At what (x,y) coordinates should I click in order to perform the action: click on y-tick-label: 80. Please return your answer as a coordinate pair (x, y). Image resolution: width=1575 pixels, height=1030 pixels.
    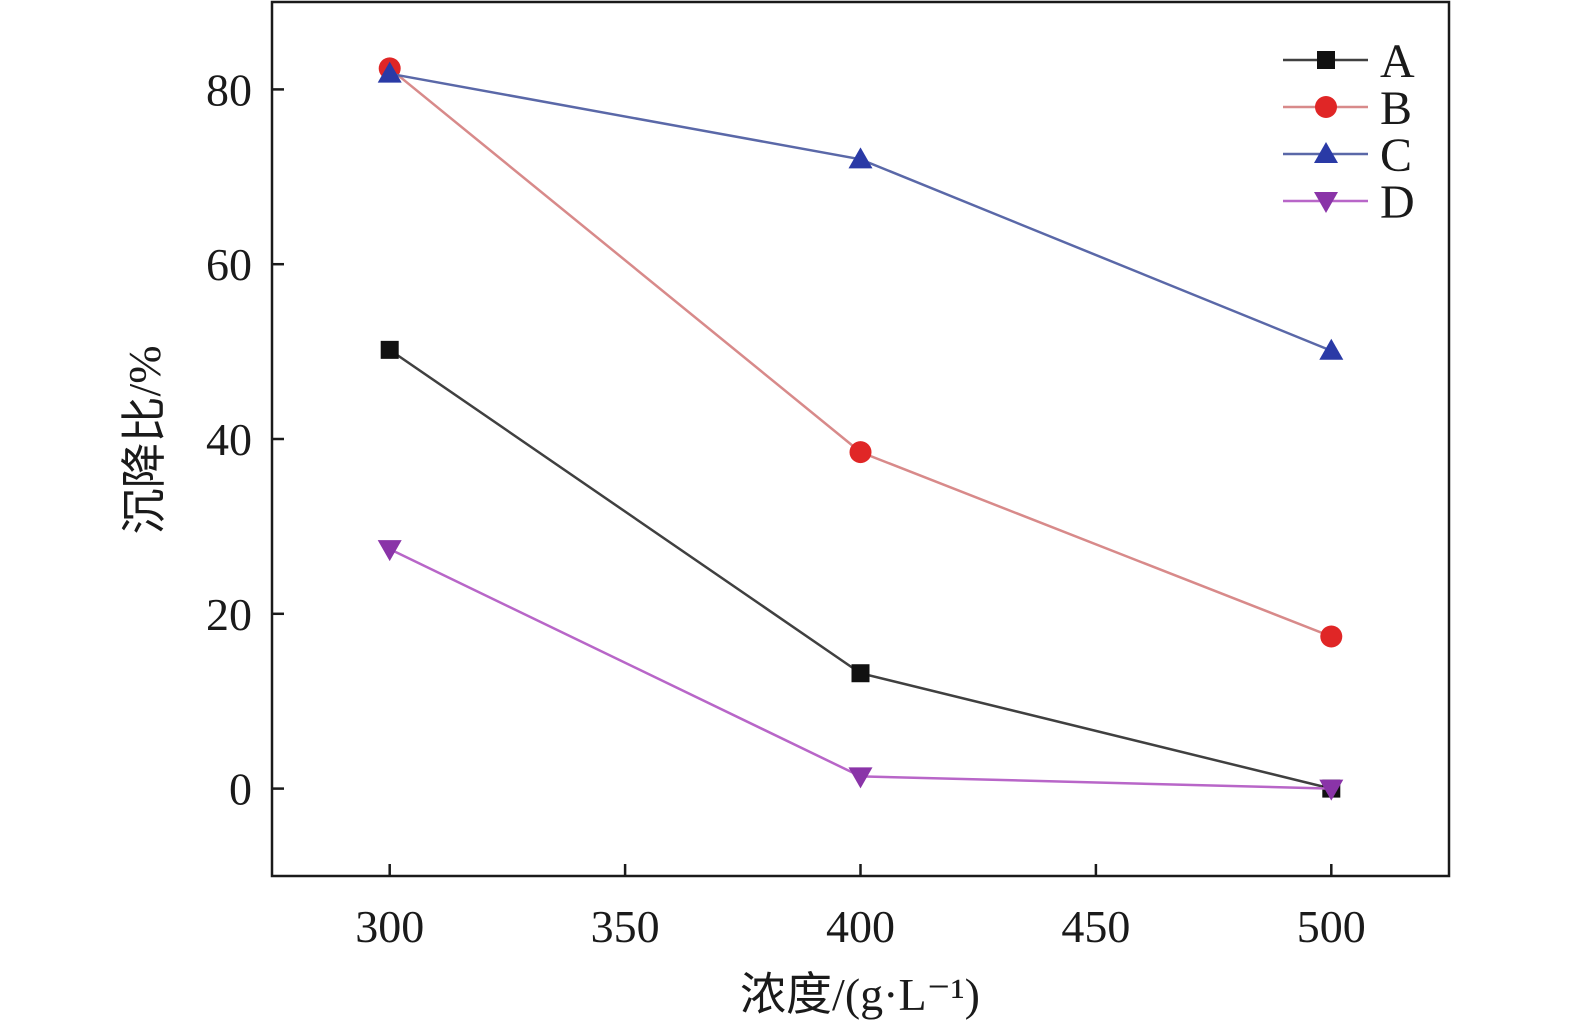
    Looking at the image, I should click on (229, 89).